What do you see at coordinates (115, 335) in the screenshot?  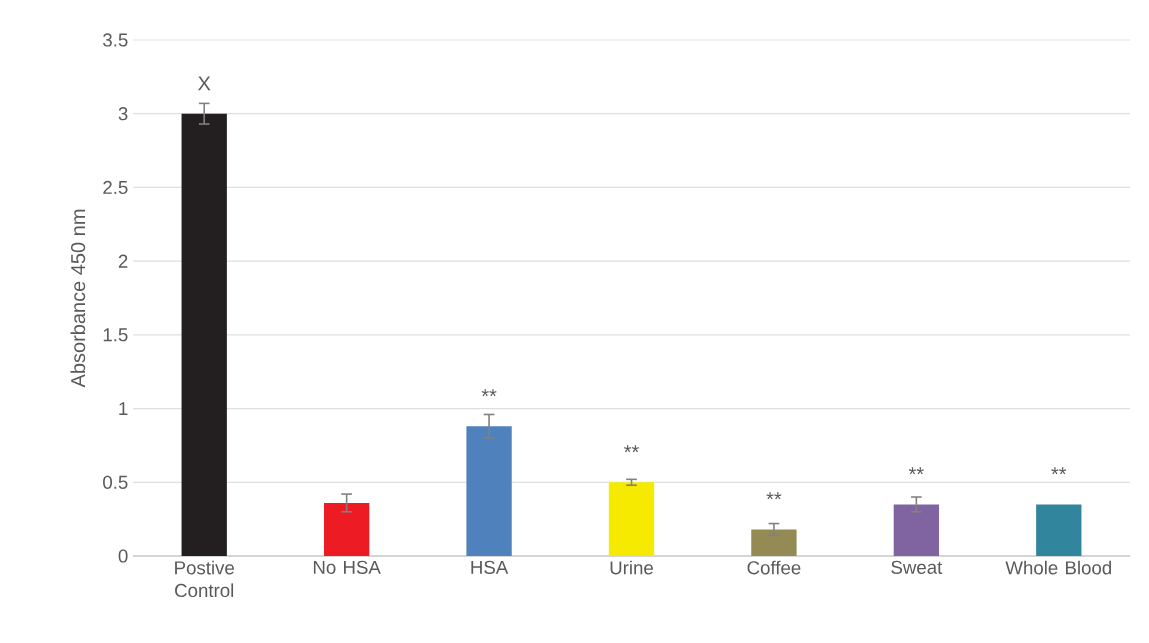 I see `y-tick-label: 1.5` at bounding box center [115, 335].